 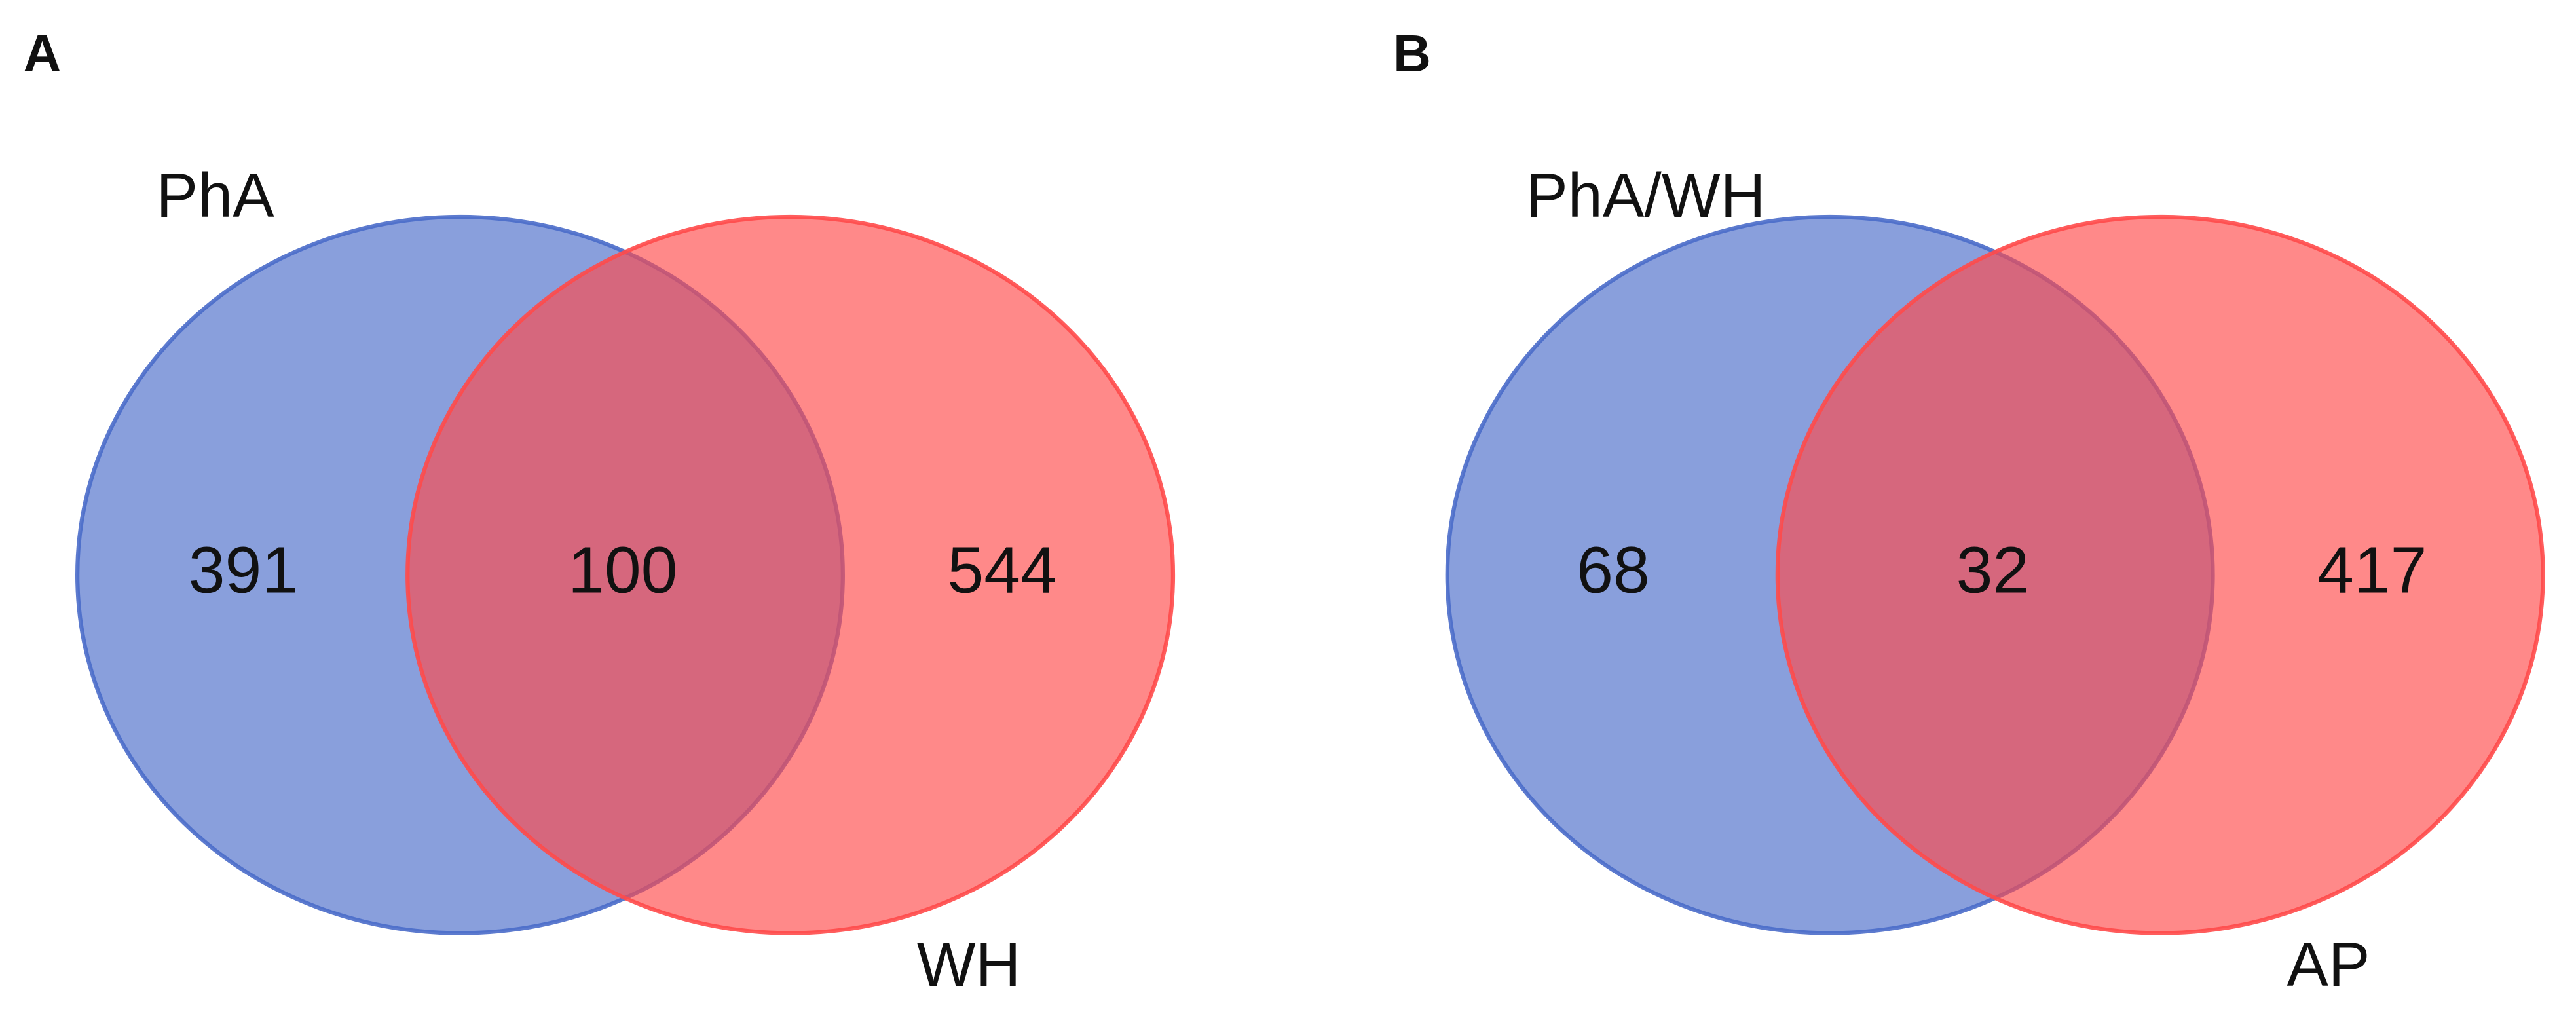 What do you see at coordinates (1993, 570) in the screenshot?
I see `region-count: 32` at bounding box center [1993, 570].